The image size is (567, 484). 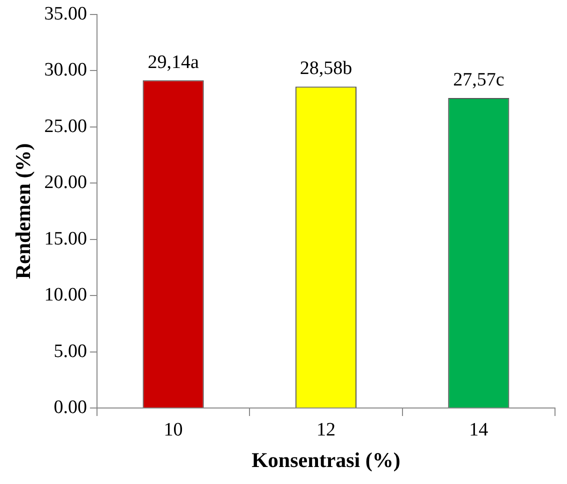 What do you see at coordinates (478, 79) in the screenshot?
I see `data-label: 27,57c` at bounding box center [478, 79].